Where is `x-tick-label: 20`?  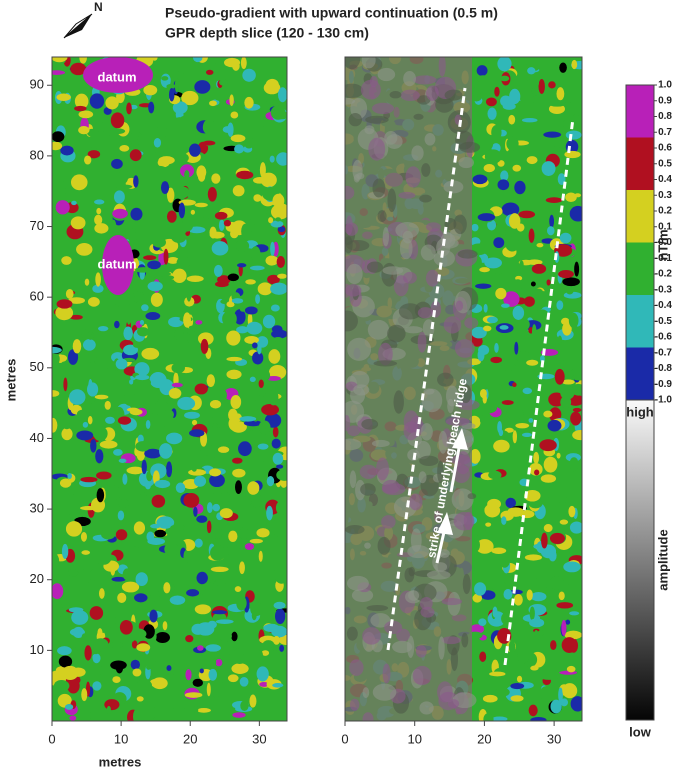
x-tick-label: 20 is located at coordinates (484, 738).